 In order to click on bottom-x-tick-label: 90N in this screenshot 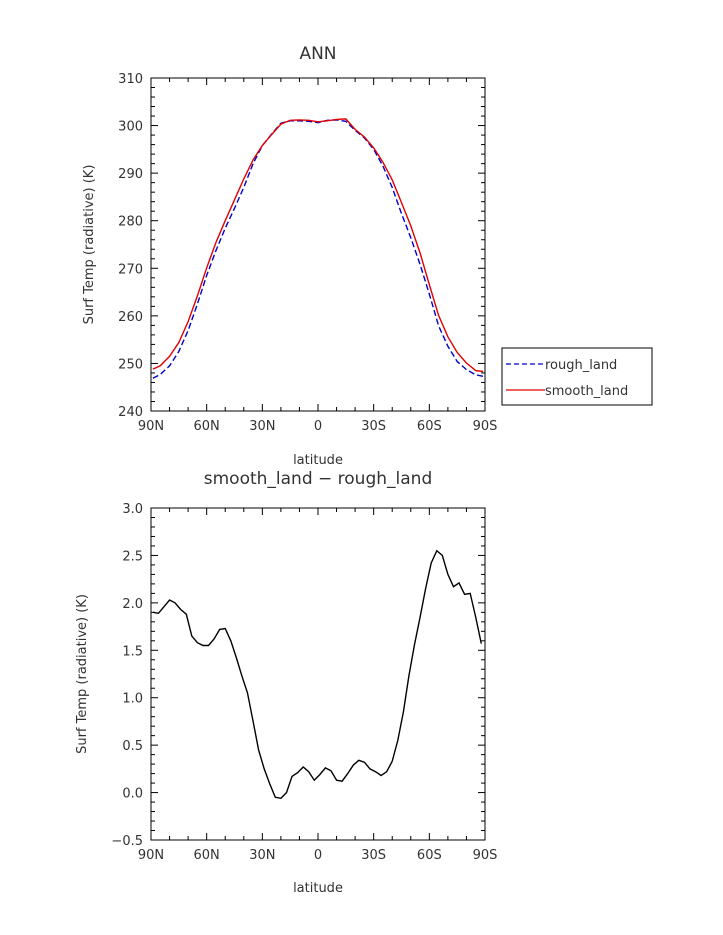, I will do `click(151, 855)`.